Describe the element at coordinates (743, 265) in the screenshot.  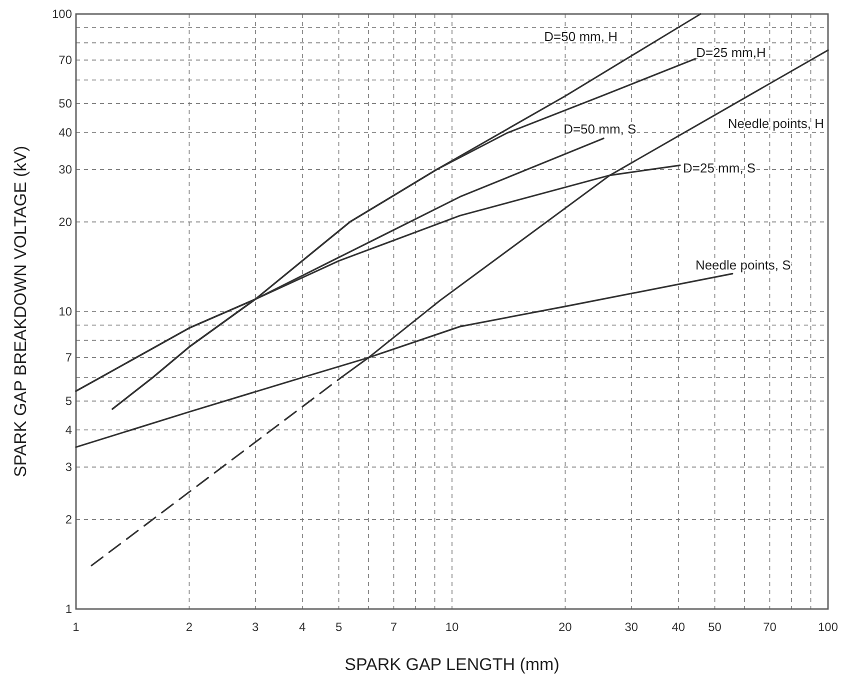
I see `series-label: Needle points, S` at that location.